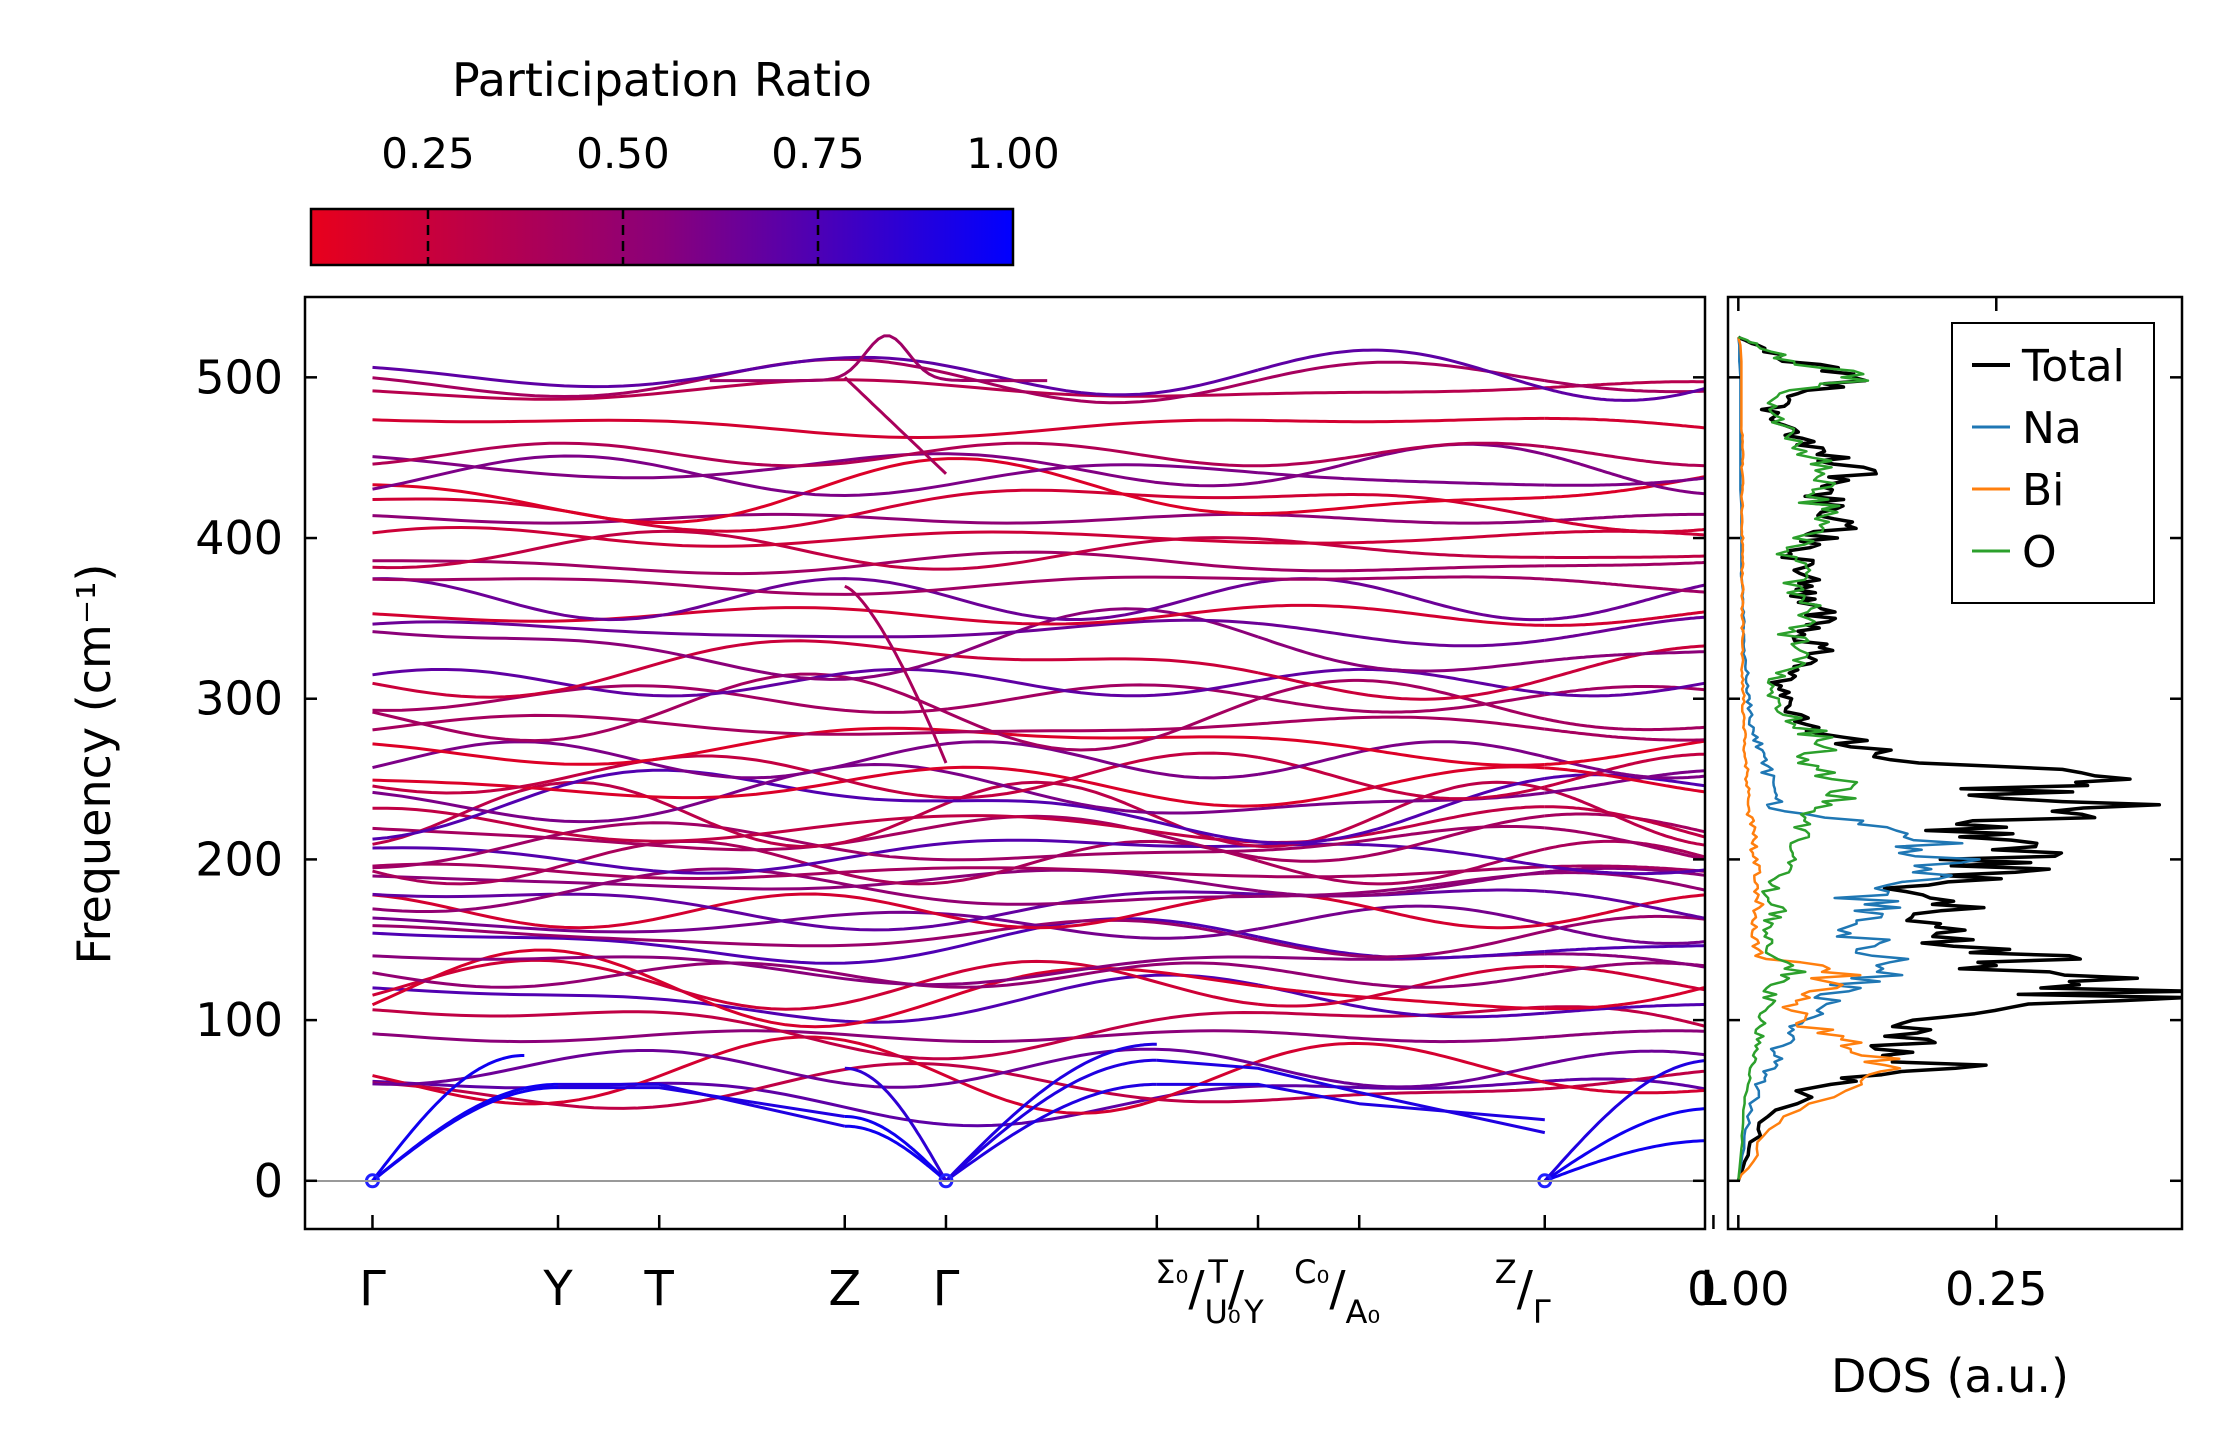 Image resolution: width=2222 pixels, height=1455 pixels. Describe the element at coordinates (239, 538) in the screenshot. I see `y-tick-label: 400` at that location.